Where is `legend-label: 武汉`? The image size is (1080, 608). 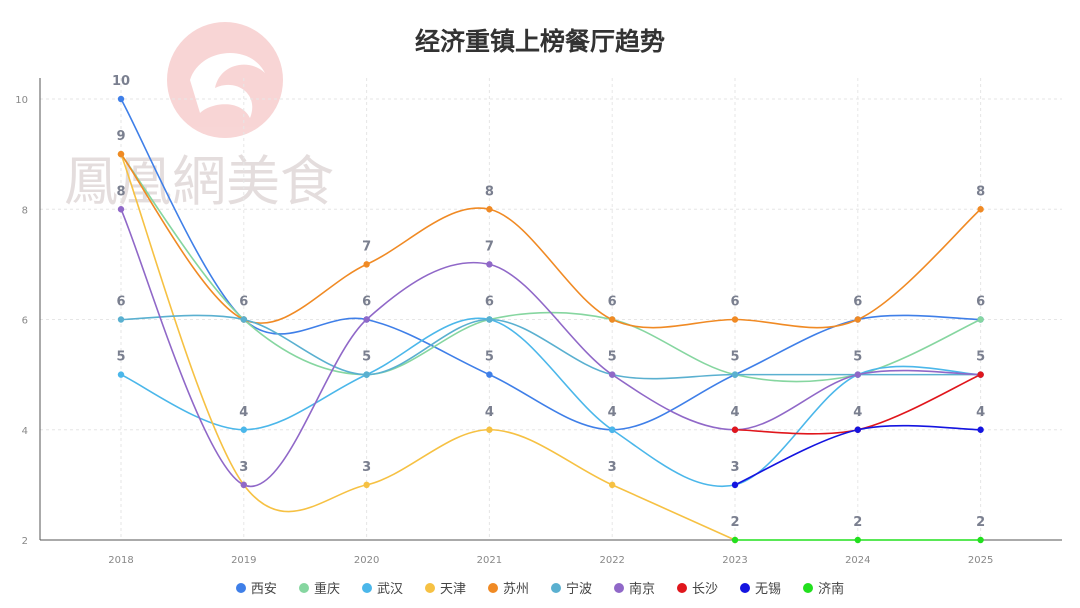 legend-label: 武汉 is located at coordinates (389, 589).